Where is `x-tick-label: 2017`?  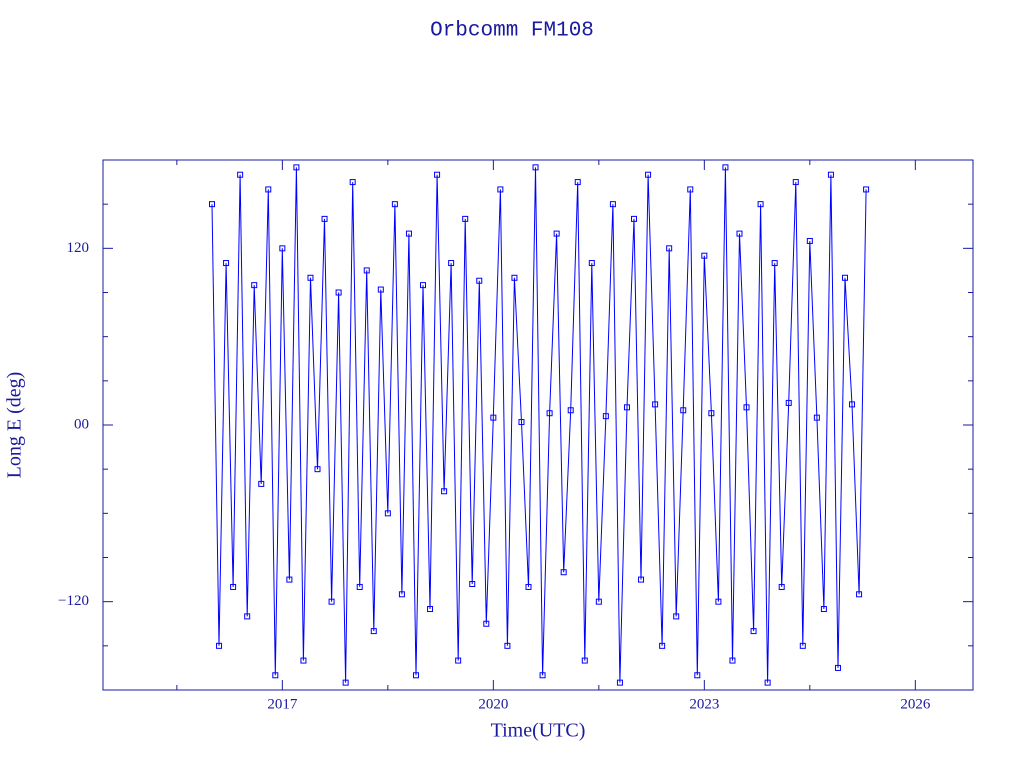 x-tick-label: 2017 is located at coordinates (282, 704).